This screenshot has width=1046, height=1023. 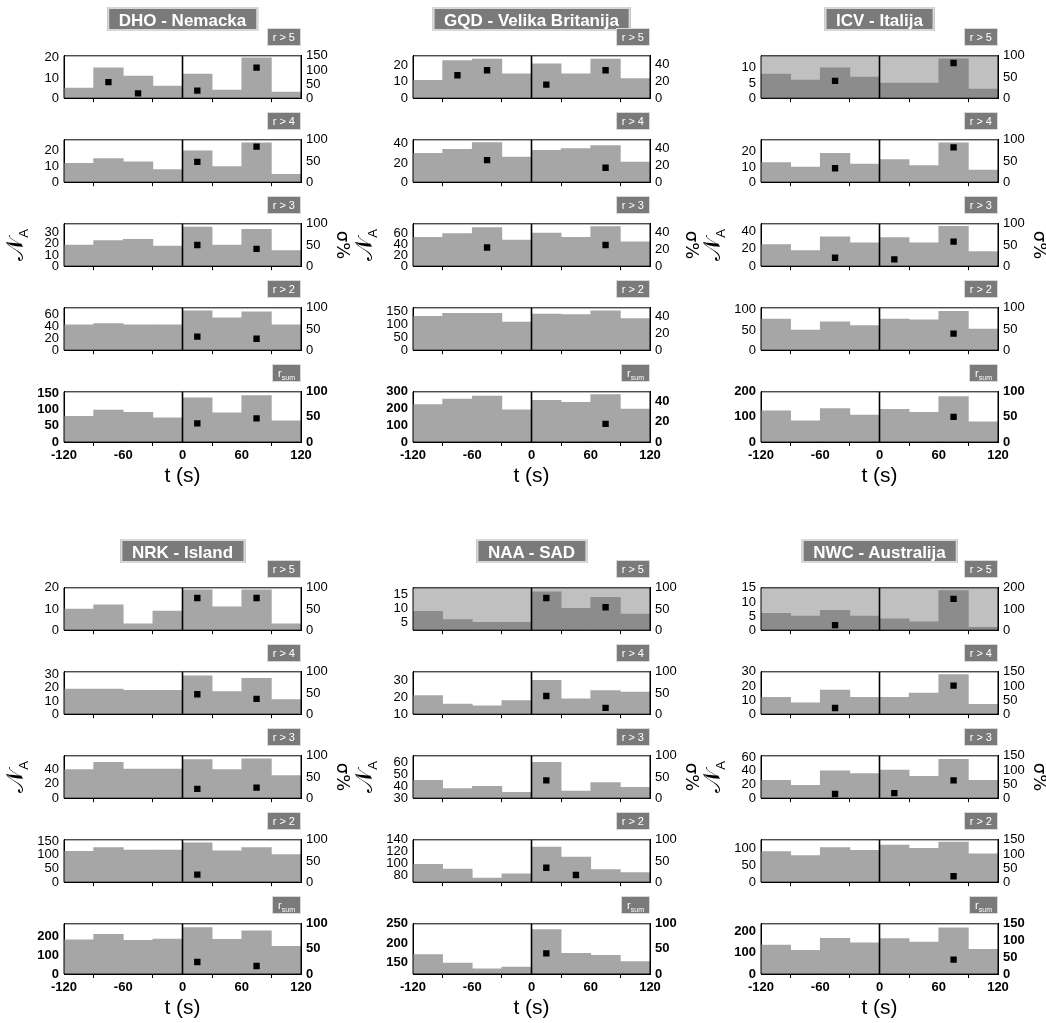 What do you see at coordinates (317, 55) in the screenshot?
I see `y2-tick-label: 150` at bounding box center [317, 55].